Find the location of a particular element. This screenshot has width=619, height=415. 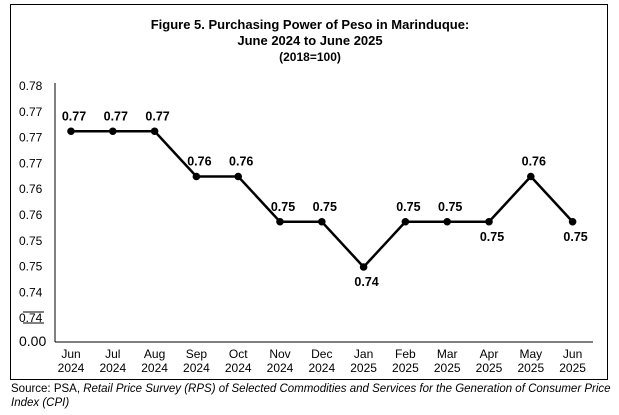

chart-base-year-line: (2018=100) is located at coordinates (310, 57).